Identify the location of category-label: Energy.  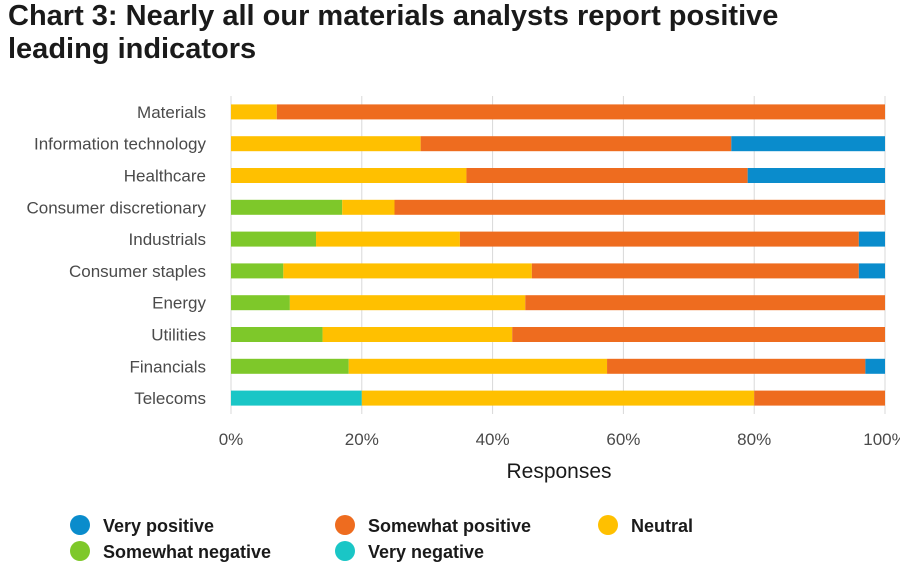
(179, 303).